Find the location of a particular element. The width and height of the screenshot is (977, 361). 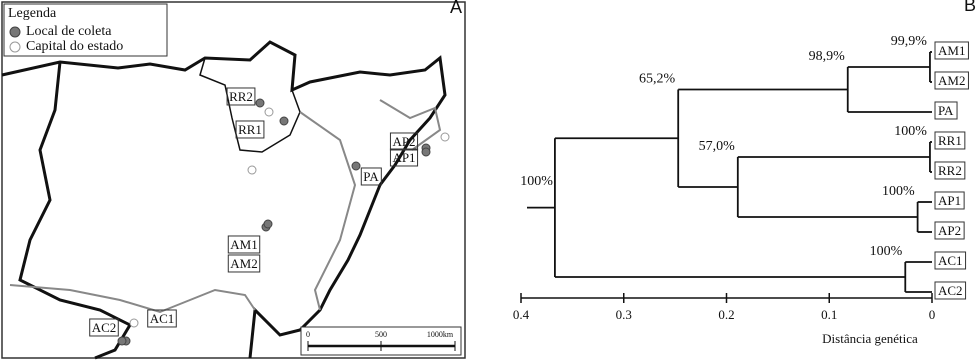

leaf-label: AP1 is located at coordinates (949, 200).